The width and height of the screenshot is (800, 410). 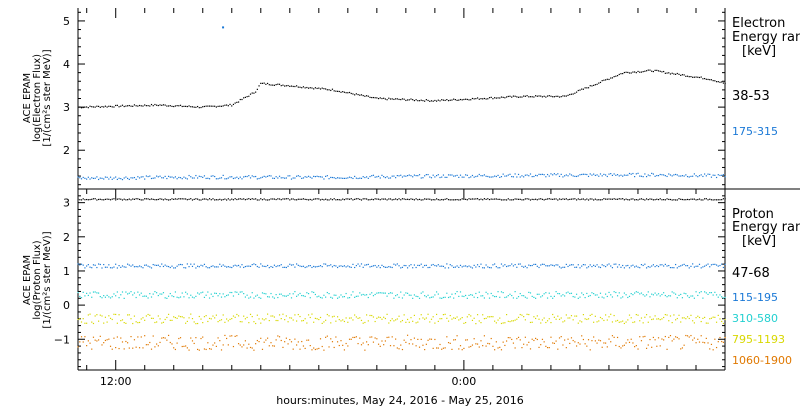 What do you see at coordinates (37, 279) in the screenshot?
I see `proton-ylabel-line-2: log(Proton Flux)` at bounding box center [37, 279].